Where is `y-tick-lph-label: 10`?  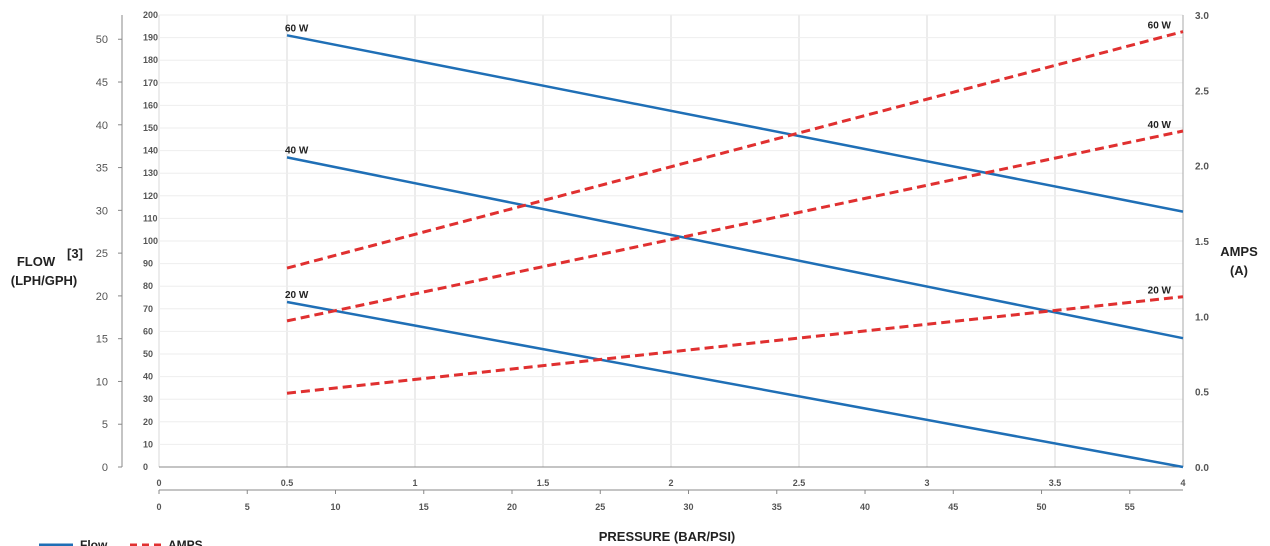
y-tick-lph-label: 10 is located at coordinates (148, 444).